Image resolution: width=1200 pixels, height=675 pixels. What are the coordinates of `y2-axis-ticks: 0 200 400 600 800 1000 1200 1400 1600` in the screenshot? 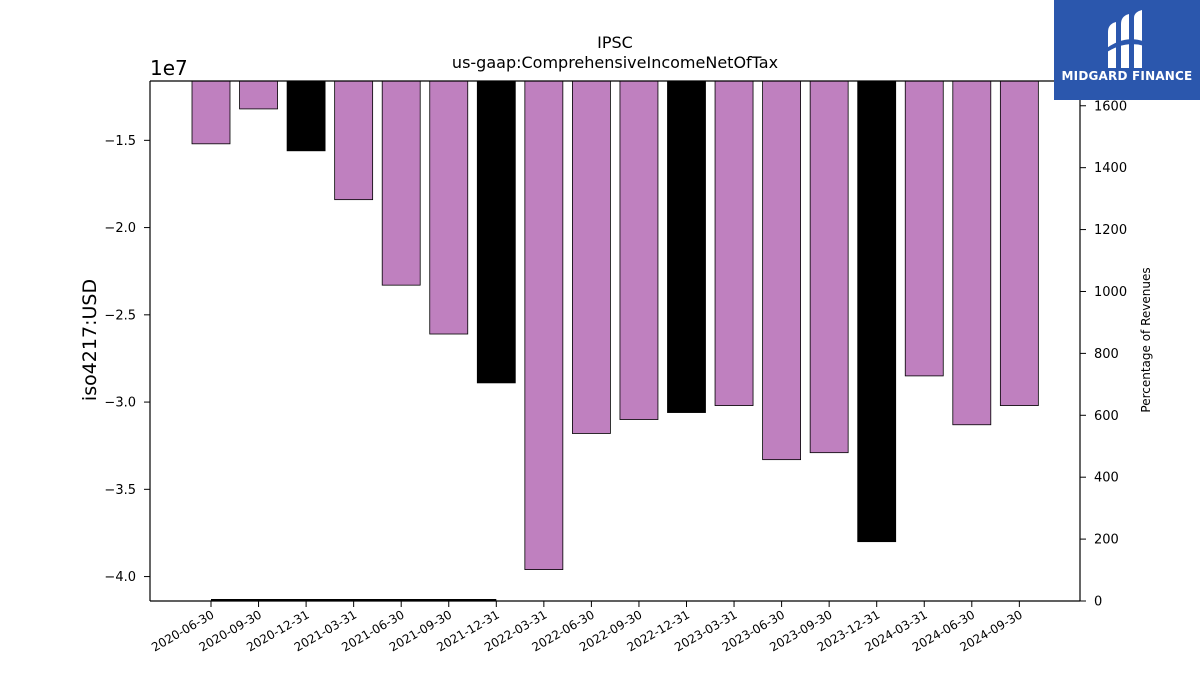 It's located at (1103, 354).